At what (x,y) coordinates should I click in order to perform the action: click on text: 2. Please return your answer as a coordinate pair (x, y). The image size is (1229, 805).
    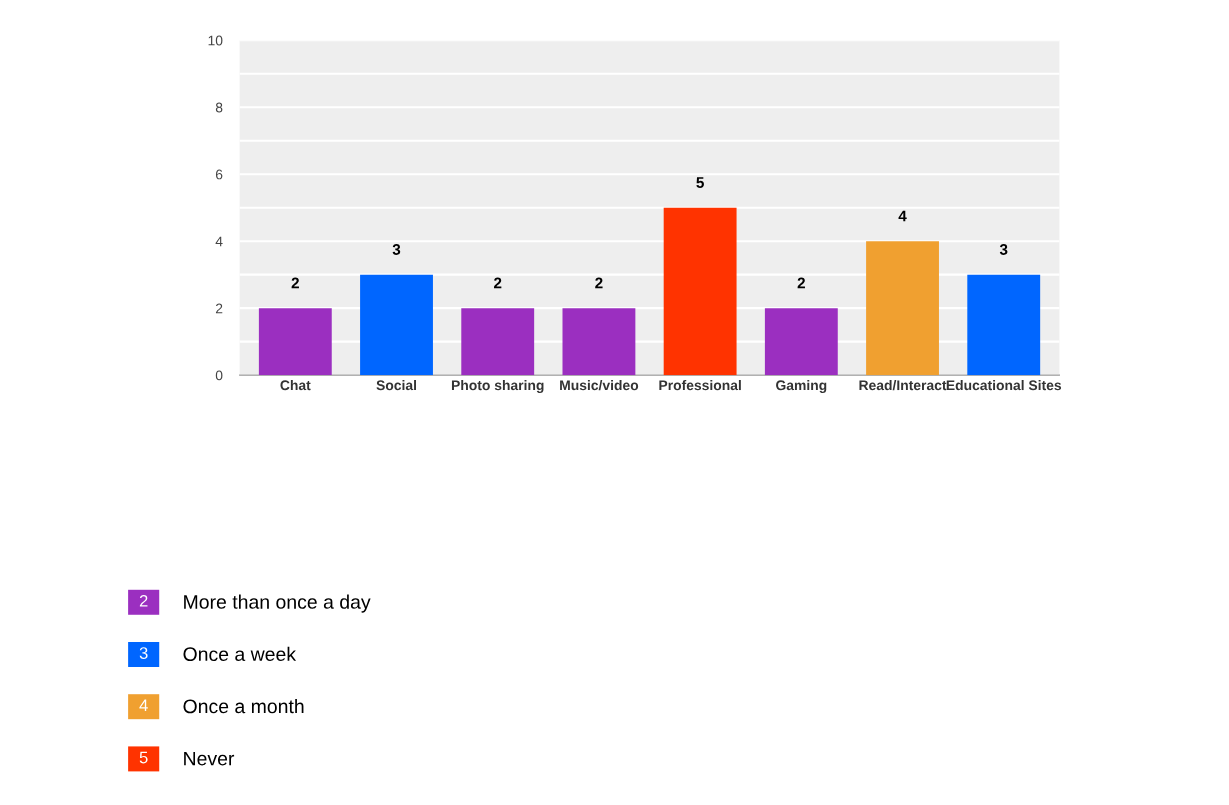
    Looking at the image, I should click on (143, 600).